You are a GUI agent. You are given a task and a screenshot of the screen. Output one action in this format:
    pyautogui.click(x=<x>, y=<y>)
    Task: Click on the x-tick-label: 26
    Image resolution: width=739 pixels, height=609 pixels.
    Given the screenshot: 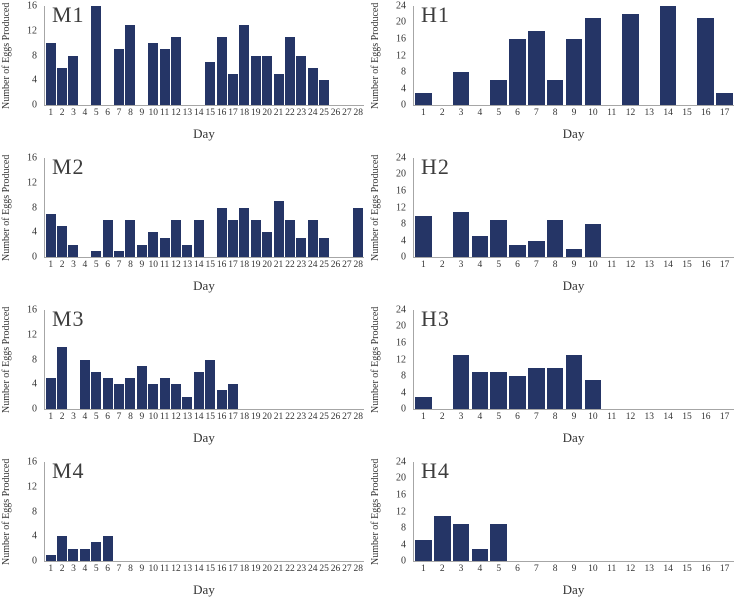 What is the action you would take?
    pyautogui.click(x=335, y=113)
    